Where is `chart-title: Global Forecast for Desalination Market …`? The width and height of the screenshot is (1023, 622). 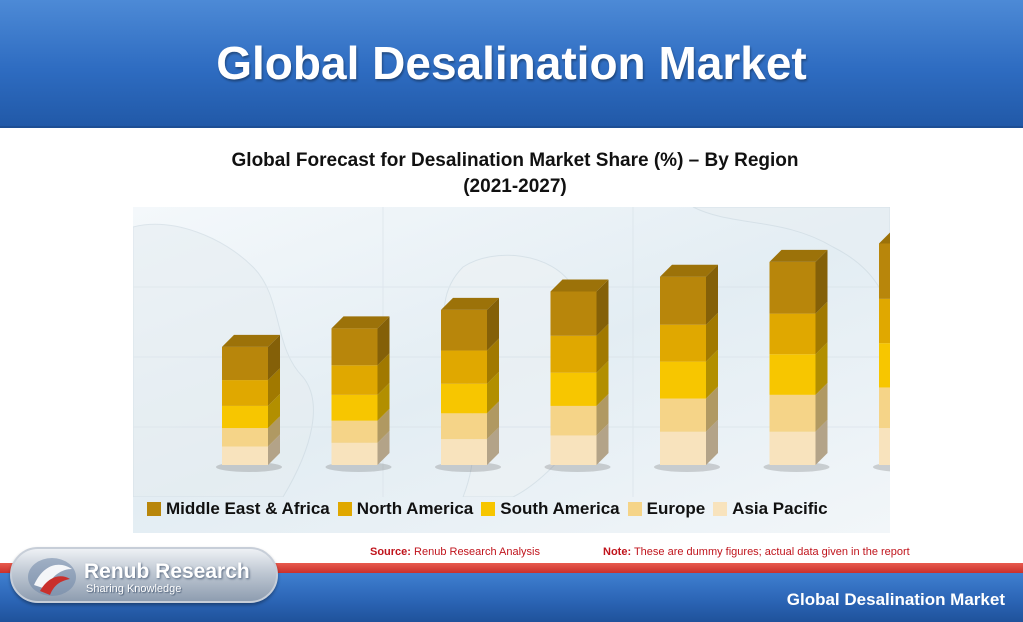
chart-title: Global Forecast for Desalination Market … is located at coordinates (515, 160).